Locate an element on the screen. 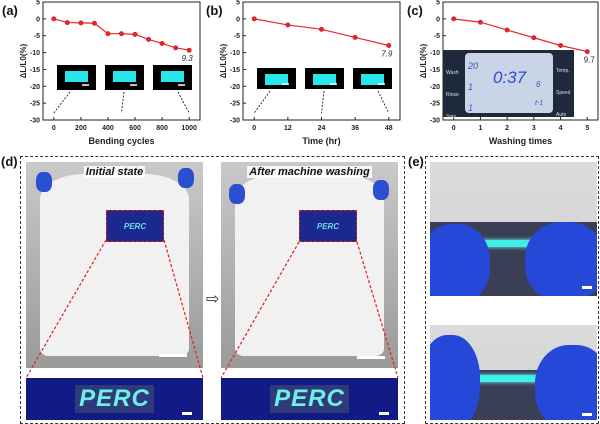 This screenshot has width=600, height=424. annotation-label: 9.3 is located at coordinates (188, 58).